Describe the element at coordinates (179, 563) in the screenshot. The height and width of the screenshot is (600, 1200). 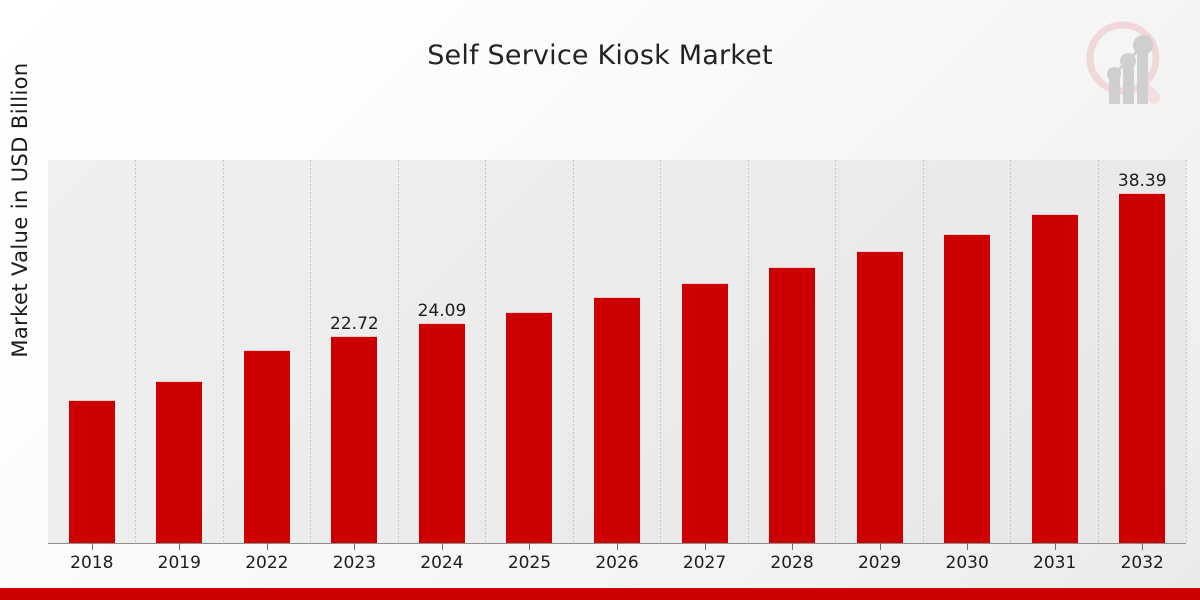
I see `x-axis-tick-label: 2019` at that location.